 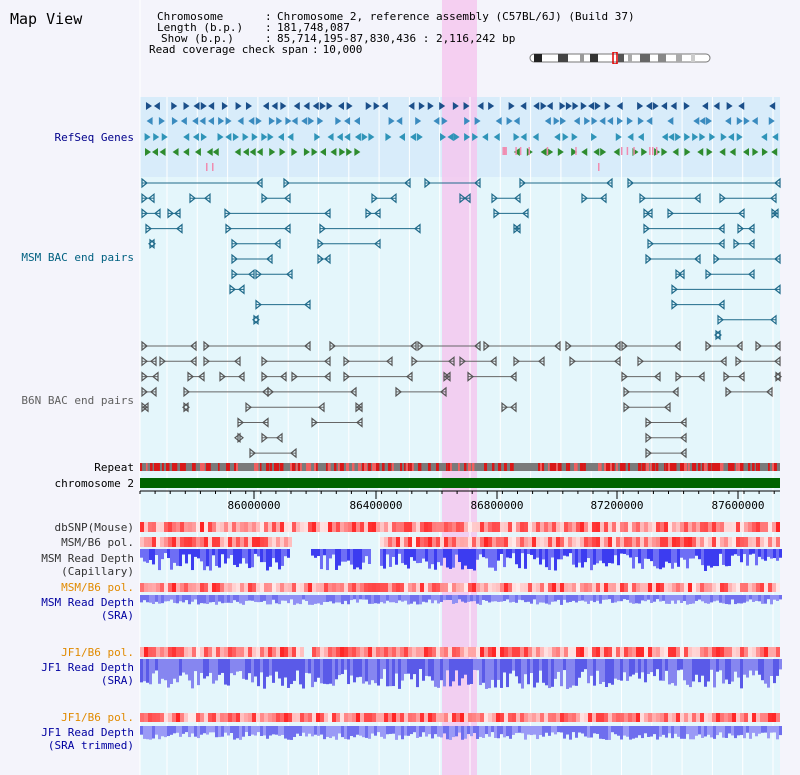 What do you see at coordinates (97, 587) in the screenshot?
I see `msm-b6-pol-label-2: MSM/B6 pol.` at bounding box center [97, 587].